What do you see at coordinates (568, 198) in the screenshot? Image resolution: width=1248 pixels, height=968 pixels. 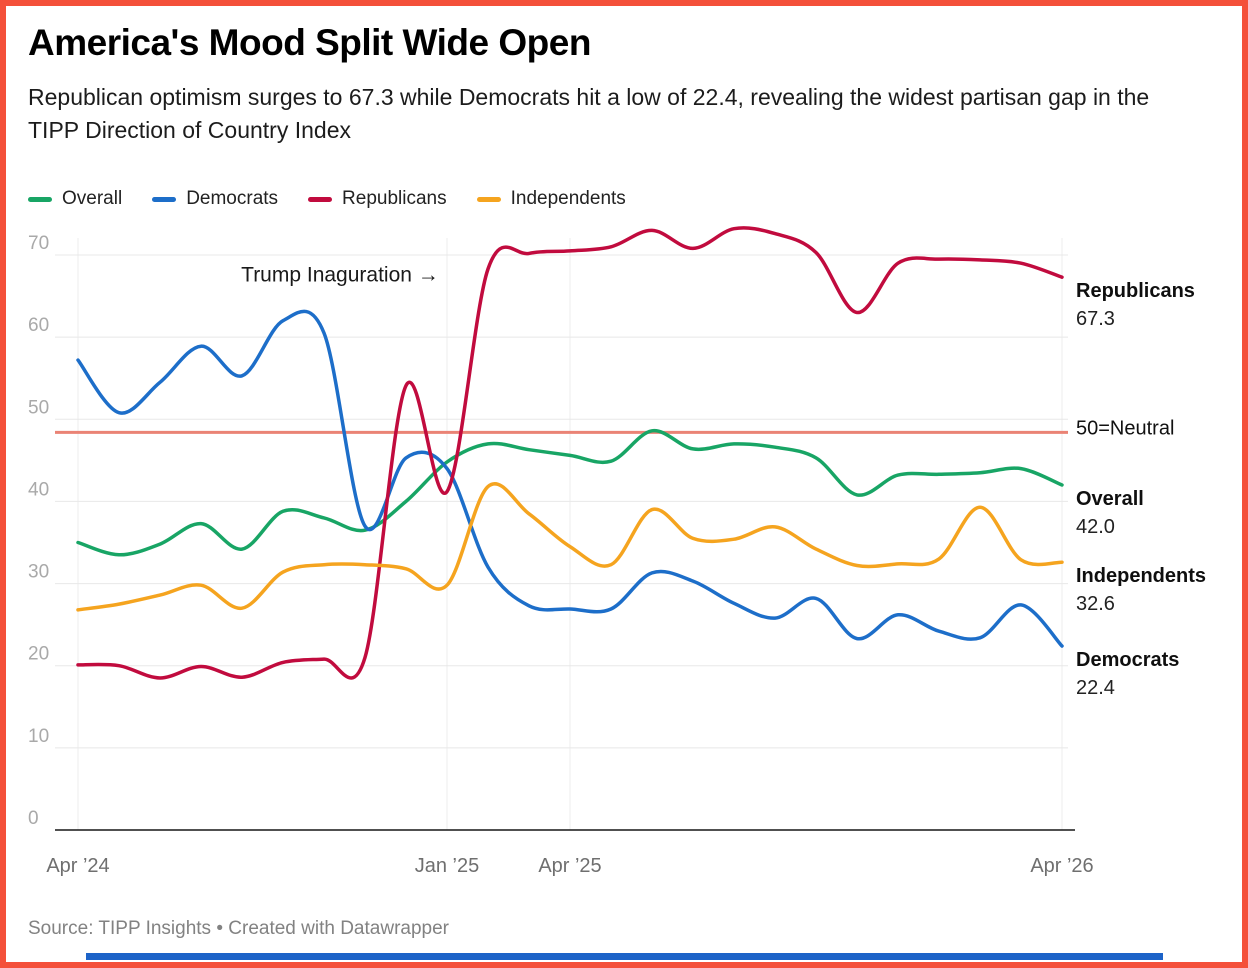 I see `legend-label-independents: Independents` at bounding box center [568, 198].